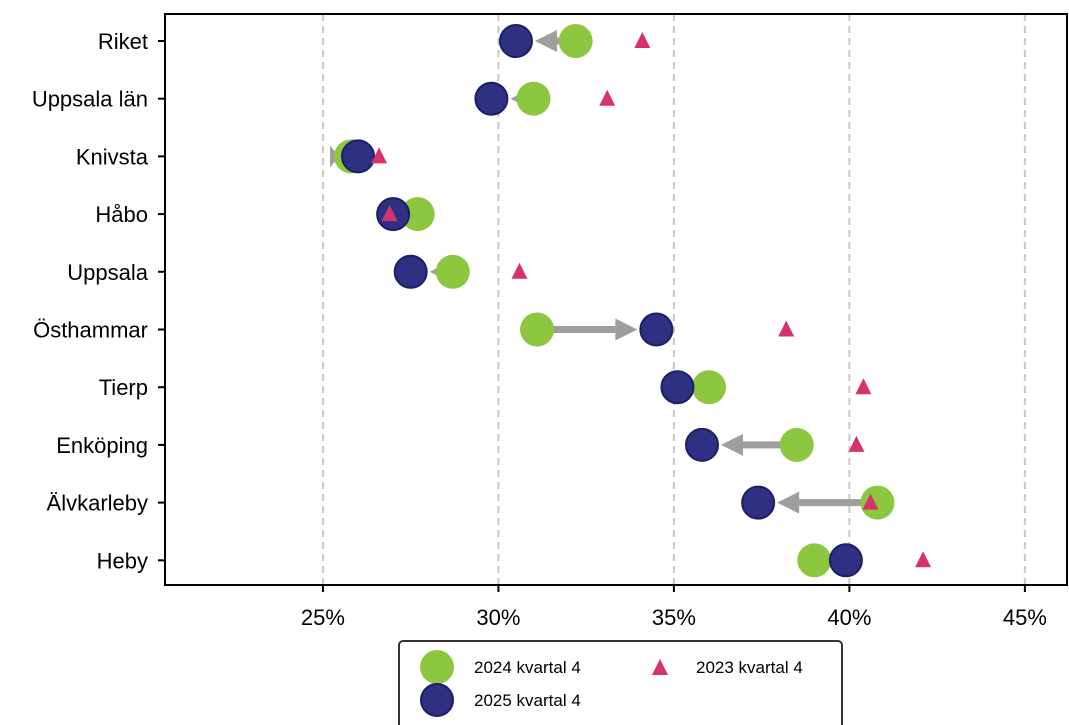 The height and width of the screenshot is (725, 1069). What do you see at coordinates (491, 98) in the screenshot?
I see `point-2025-uppsala-lan` at bounding box center [491, 98].